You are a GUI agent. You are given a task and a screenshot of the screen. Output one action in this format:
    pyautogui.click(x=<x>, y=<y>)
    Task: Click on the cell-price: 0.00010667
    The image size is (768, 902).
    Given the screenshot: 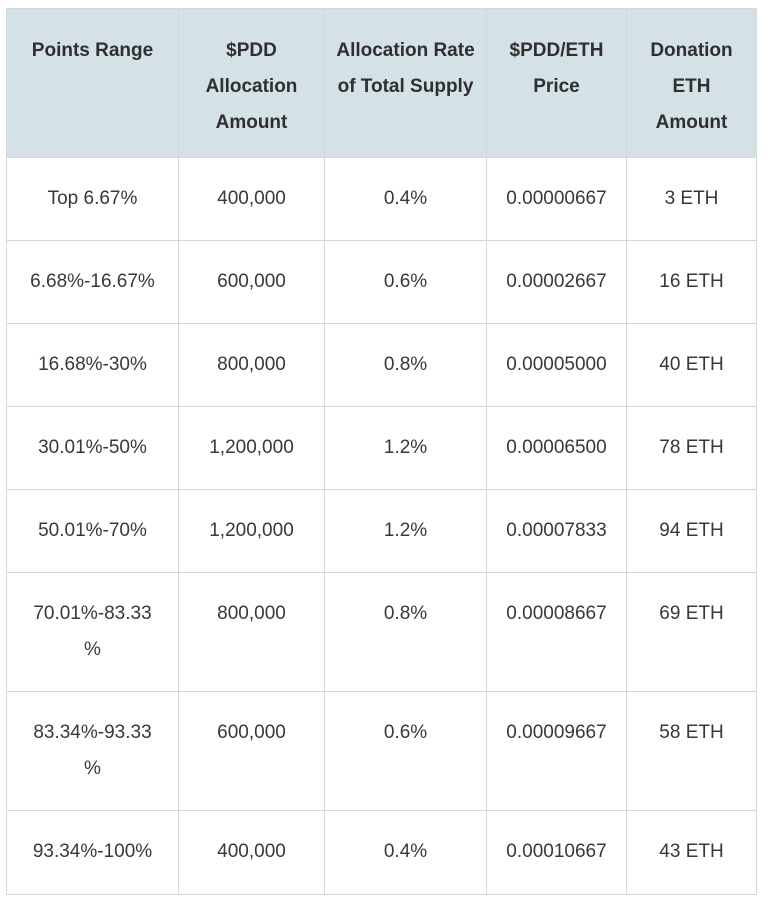 What is the action you would take?
    pyautogui.click(x=556, y=852)
    